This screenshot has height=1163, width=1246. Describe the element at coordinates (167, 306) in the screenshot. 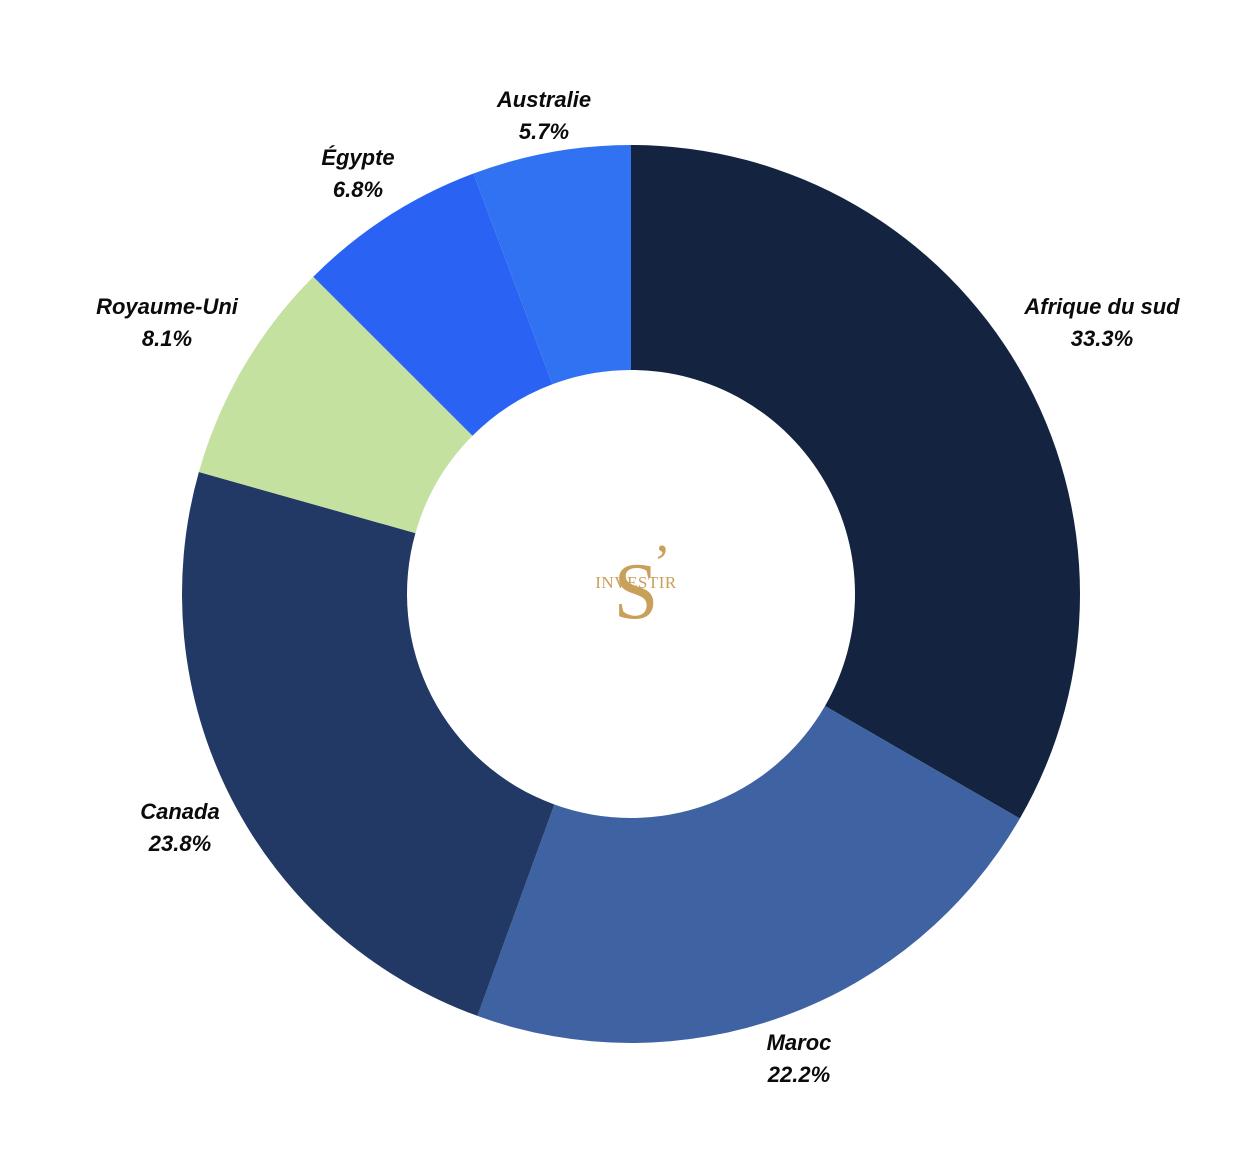

I see `slice-label-royaume-uni: Royaume-Uni` at that location.